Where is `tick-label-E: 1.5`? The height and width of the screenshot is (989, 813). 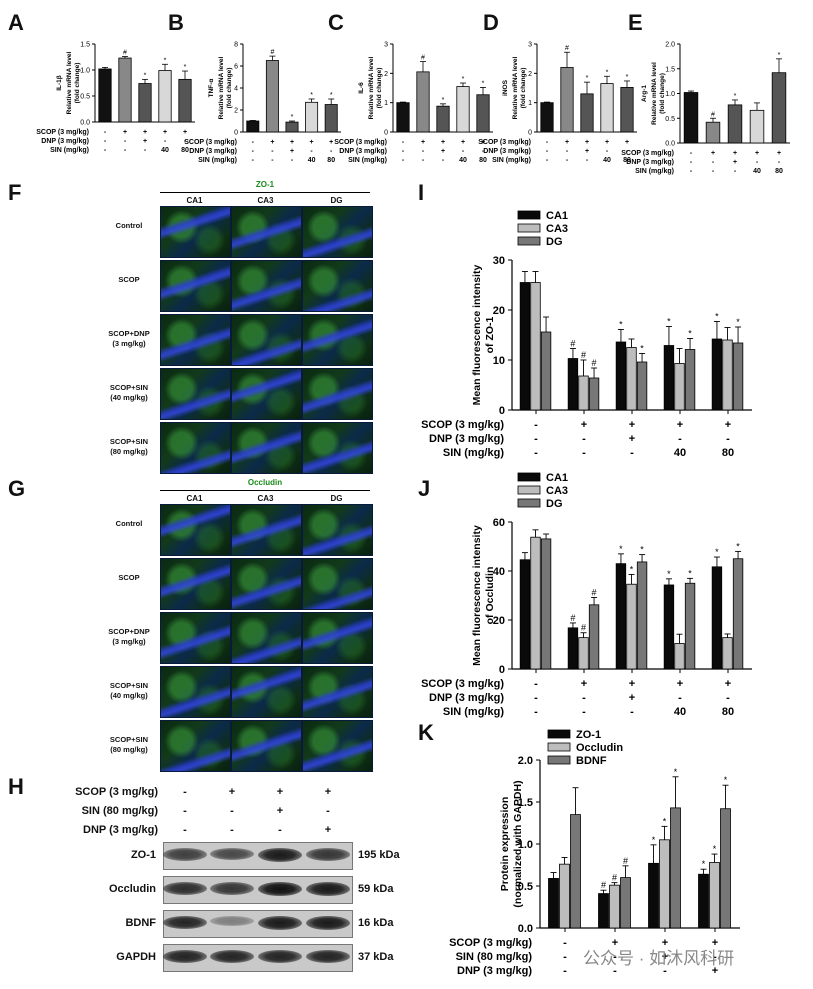 tick-label-E: 1.5 is located at coordinates (670, 69).